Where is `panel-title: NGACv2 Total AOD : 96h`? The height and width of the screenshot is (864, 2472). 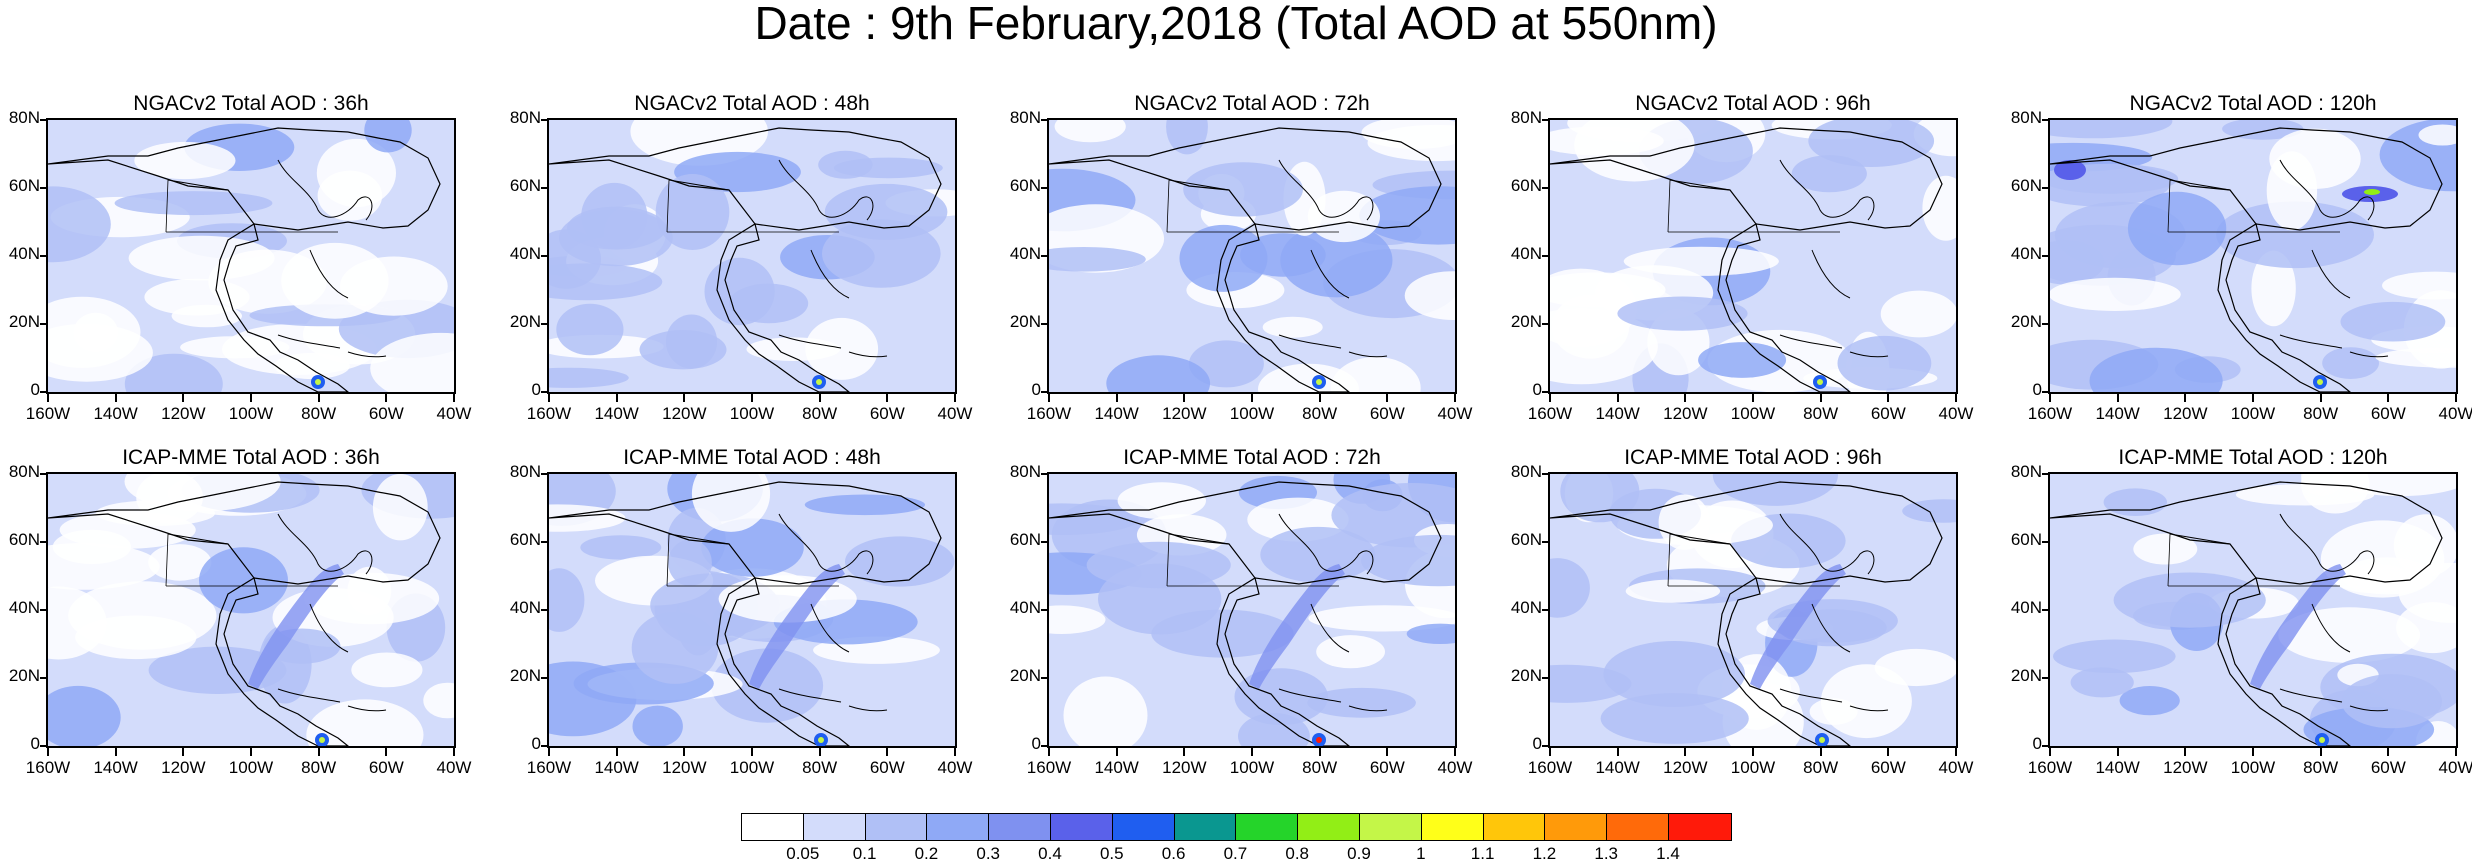 panel-title: NGACv2 Total AOD : 96h is located at coordinates (1753, 103).